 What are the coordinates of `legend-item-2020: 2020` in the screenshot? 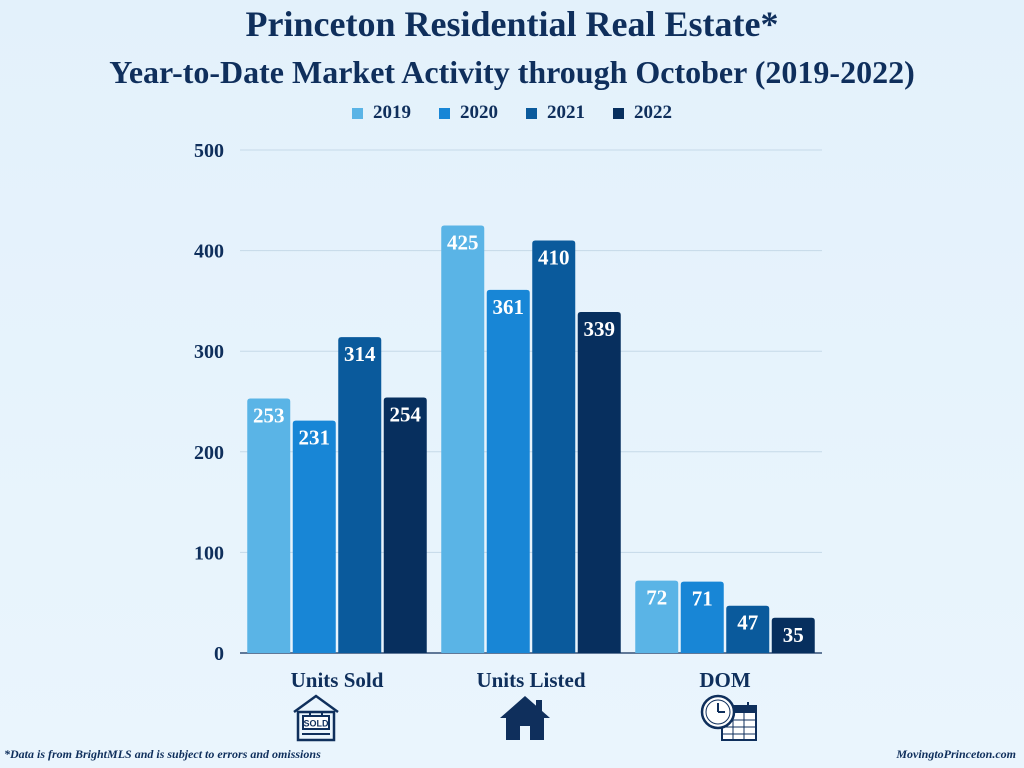 It's located at (468, 113).